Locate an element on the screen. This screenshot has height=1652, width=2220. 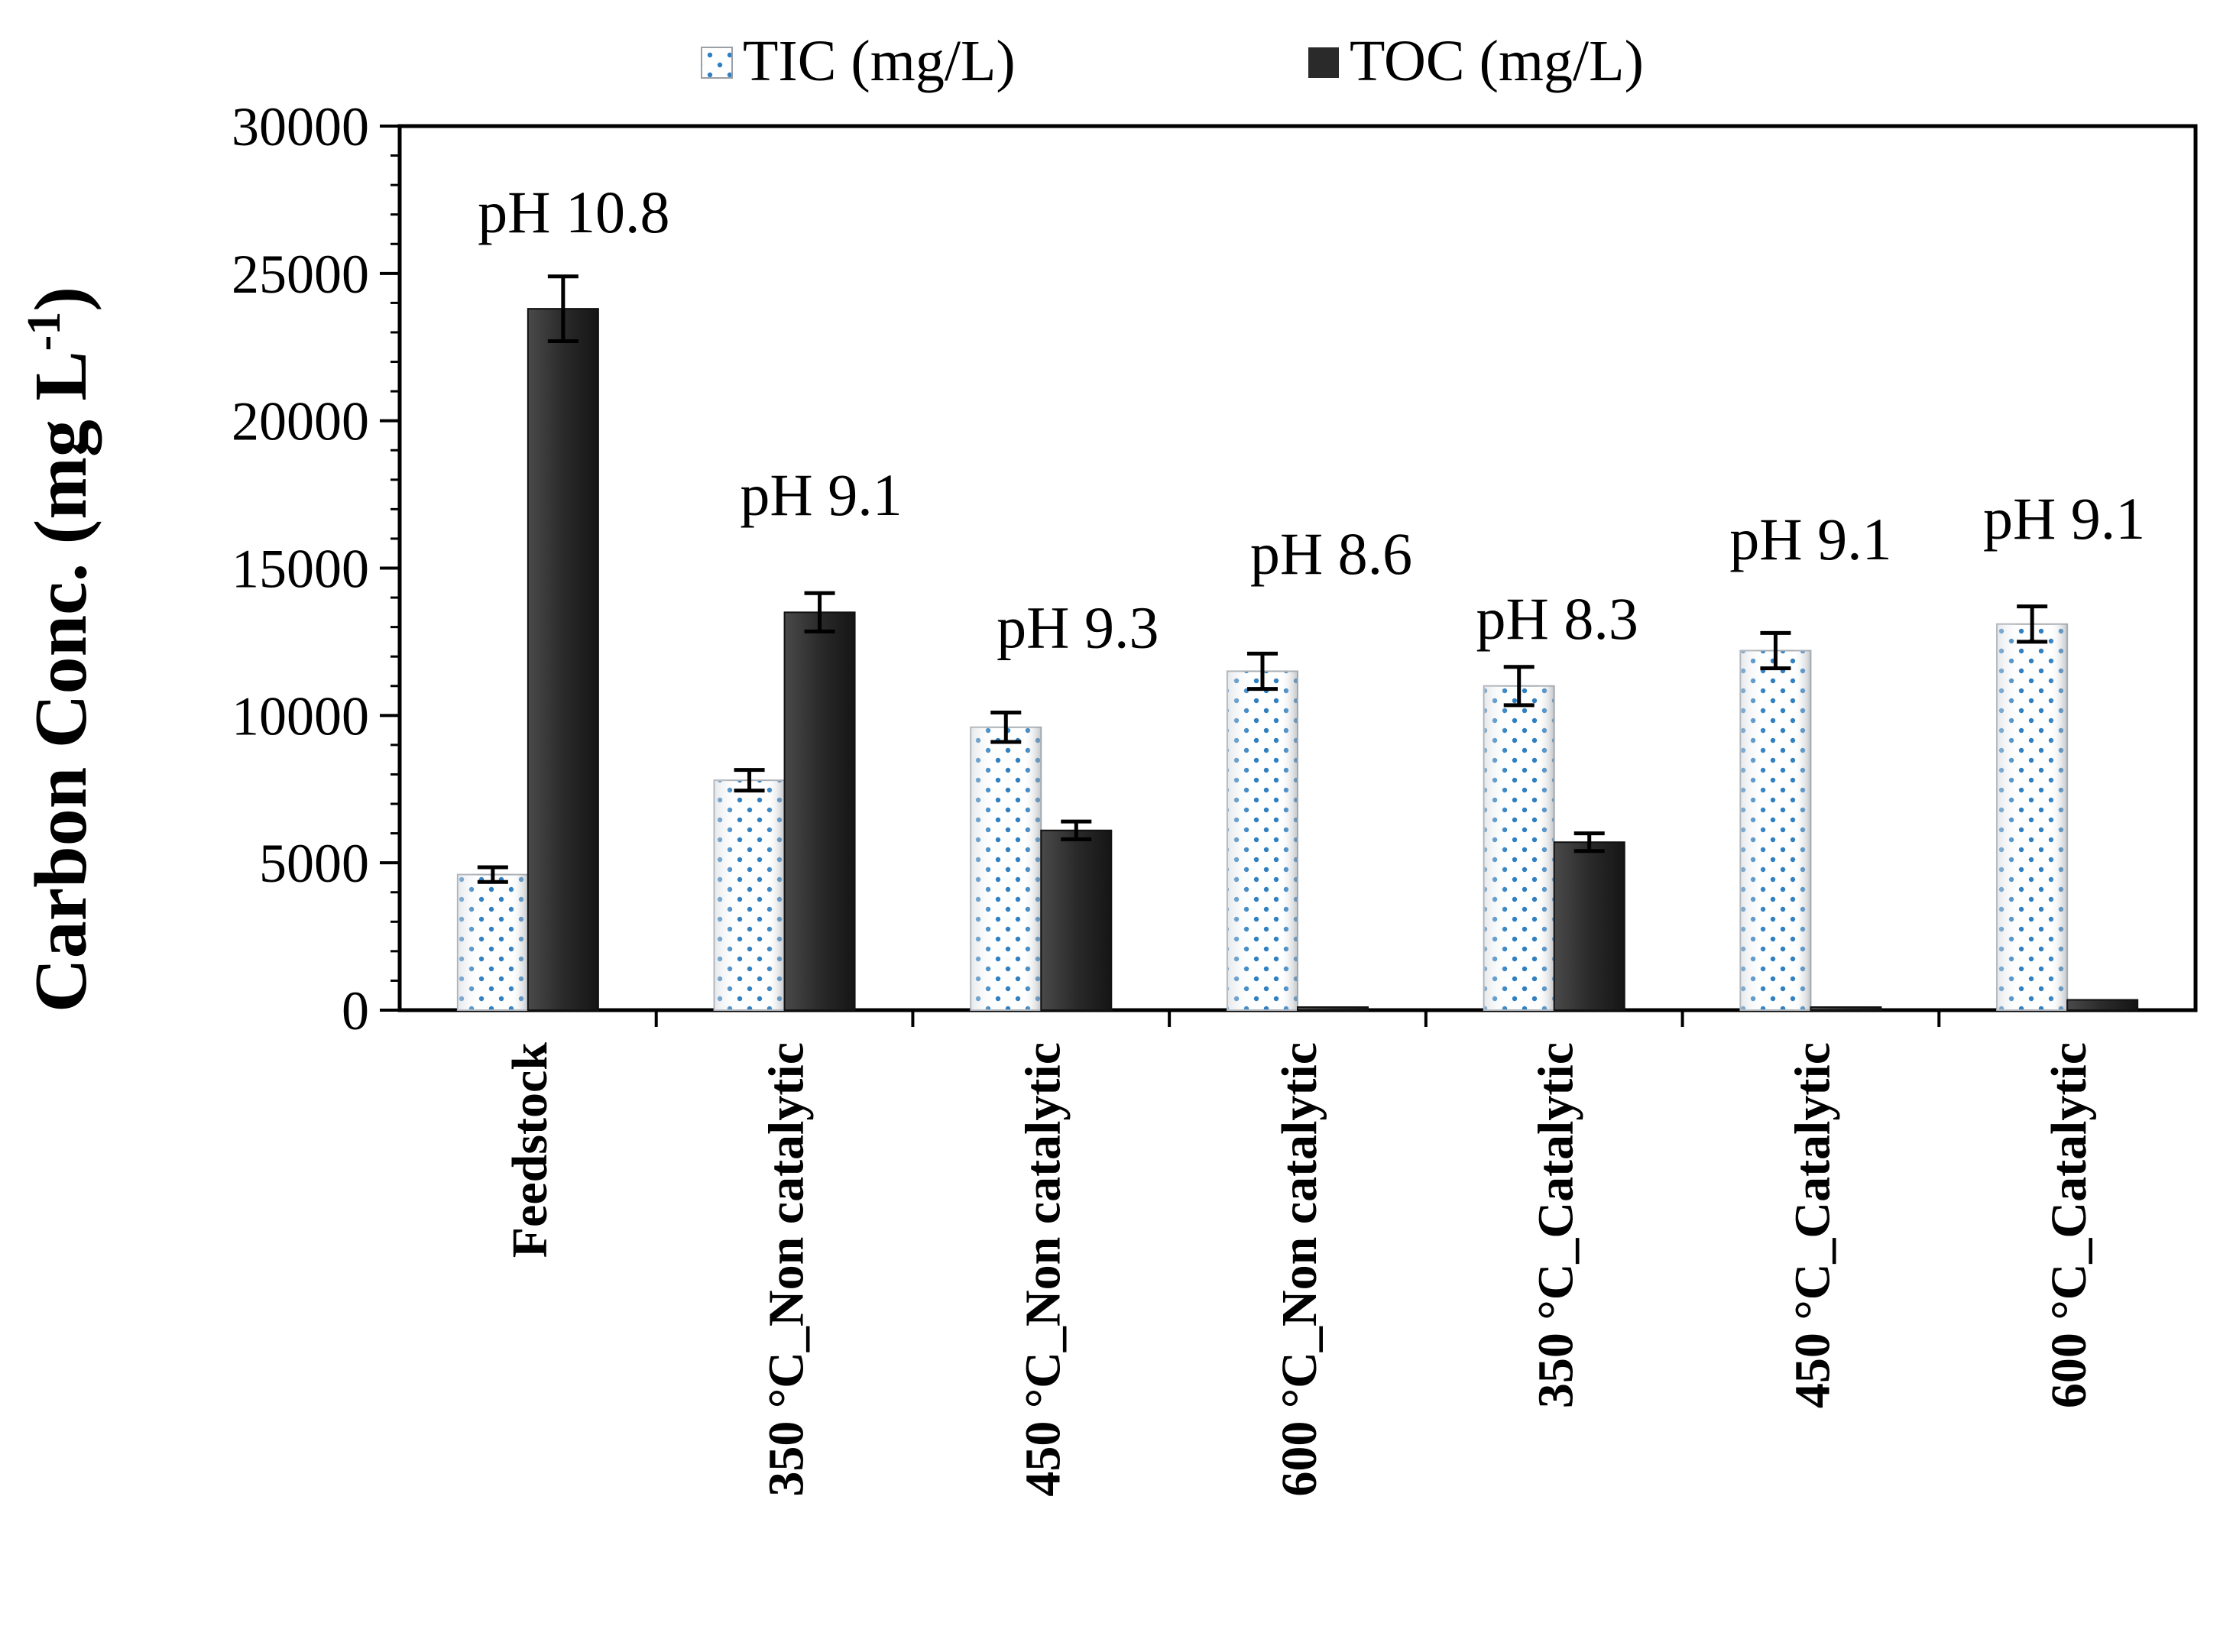
y-tick-label: 30000 is located at coordinates (300, 126).